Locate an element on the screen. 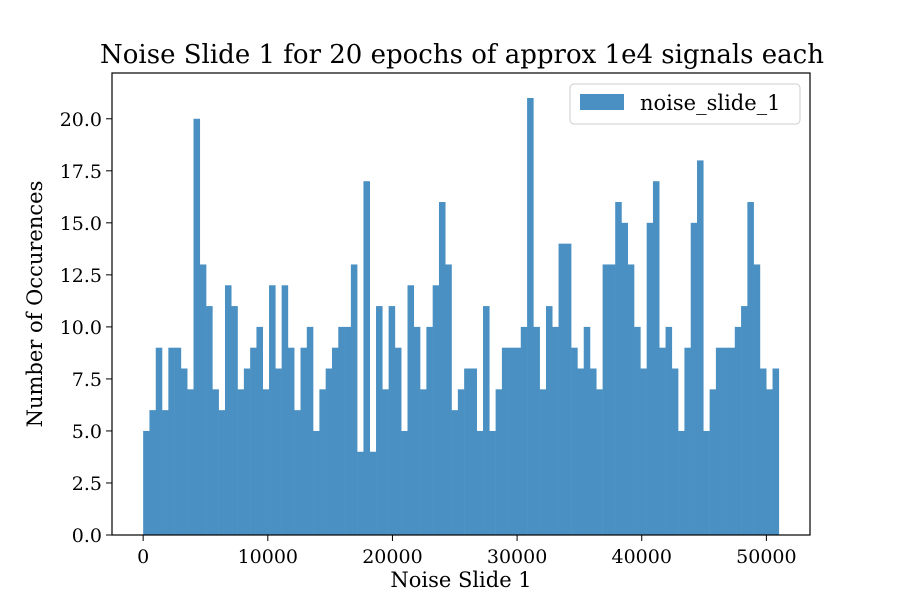 The height and width of the screenshot is (600, 900). y-tick-label: 0.0 is located at coordinates (87, 536).